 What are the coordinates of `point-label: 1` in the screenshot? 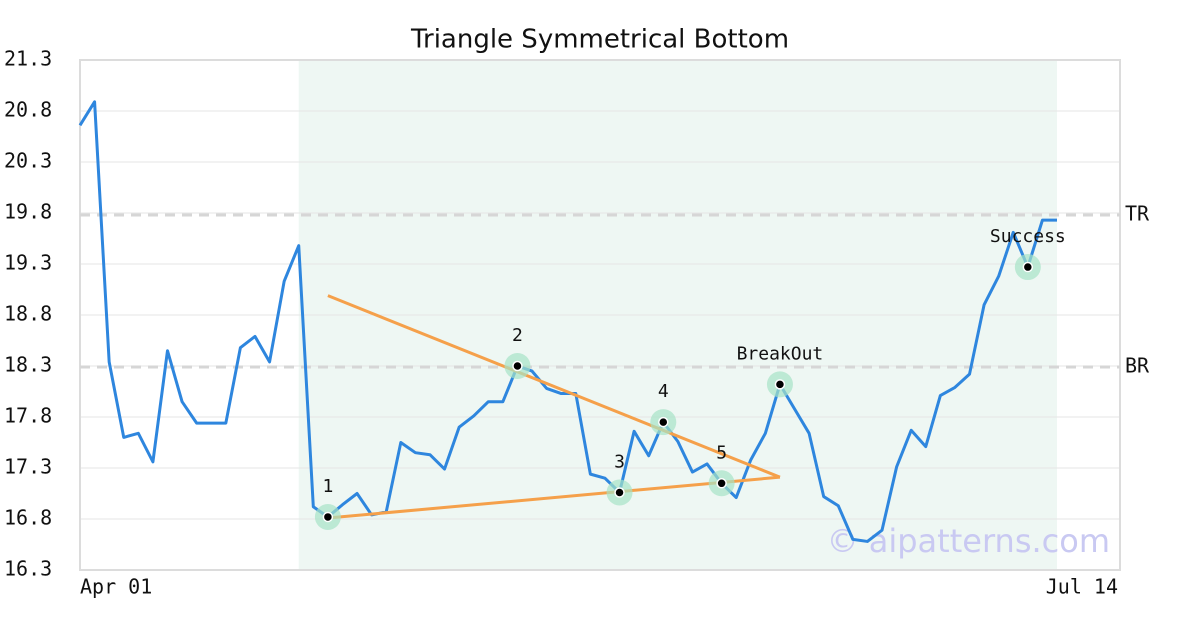 It's located at (327, 486).